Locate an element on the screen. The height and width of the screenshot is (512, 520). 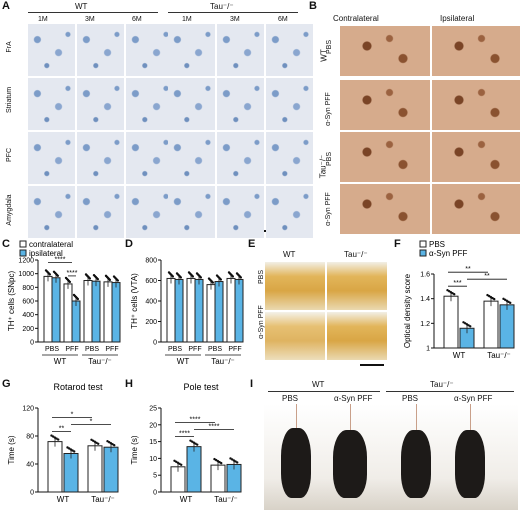
micrograph-tau-pbs is located at coordinates (357, 286).